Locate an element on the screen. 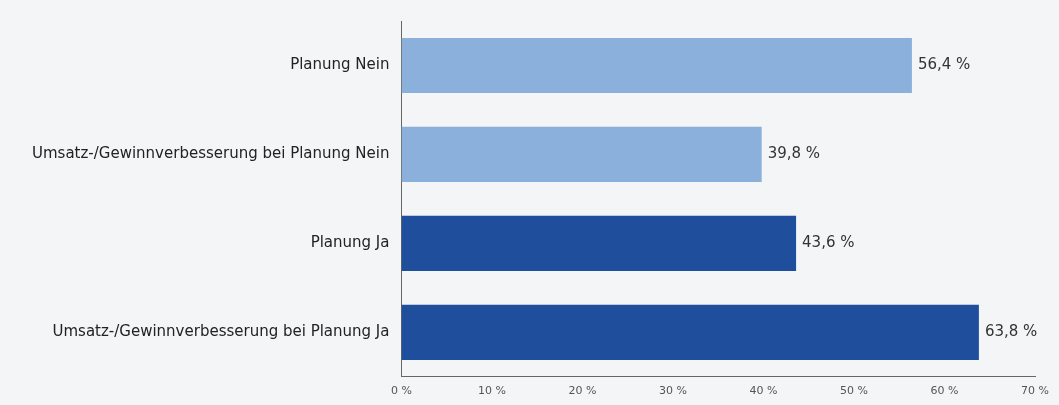 The height and width of the screenshot is (405, 1059). x-tick-label: 60 % is located at coordinates (944, 391).